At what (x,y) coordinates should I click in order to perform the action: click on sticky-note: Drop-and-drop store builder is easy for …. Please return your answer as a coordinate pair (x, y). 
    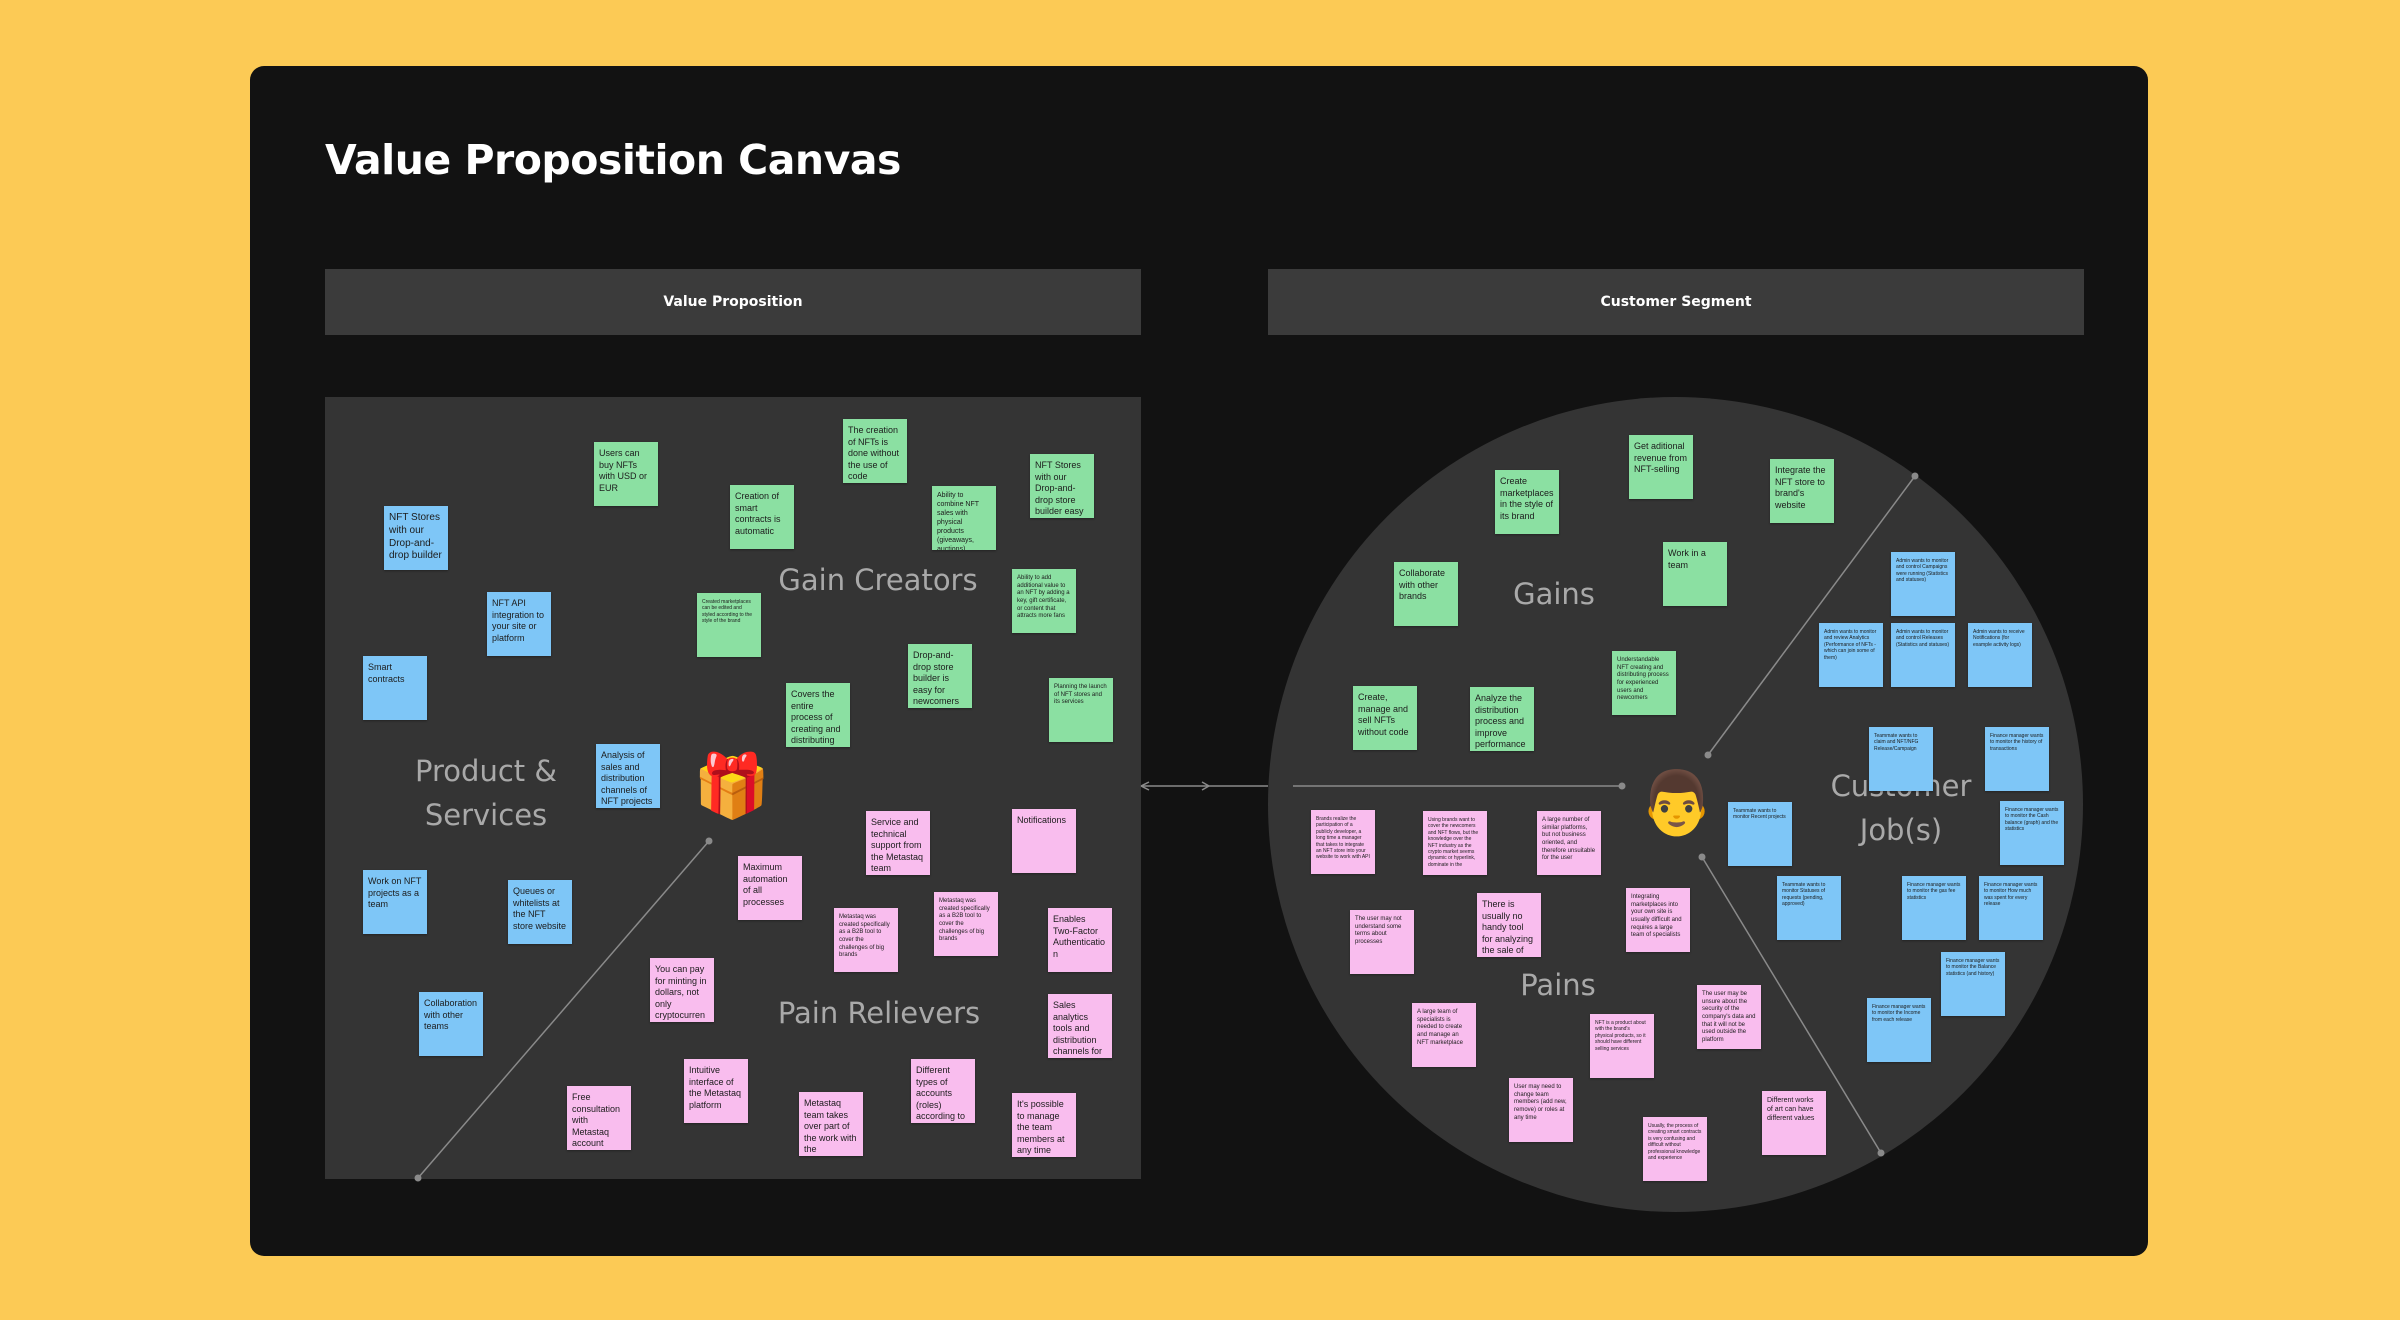
    Looking at the image, I should click on (940, 676).